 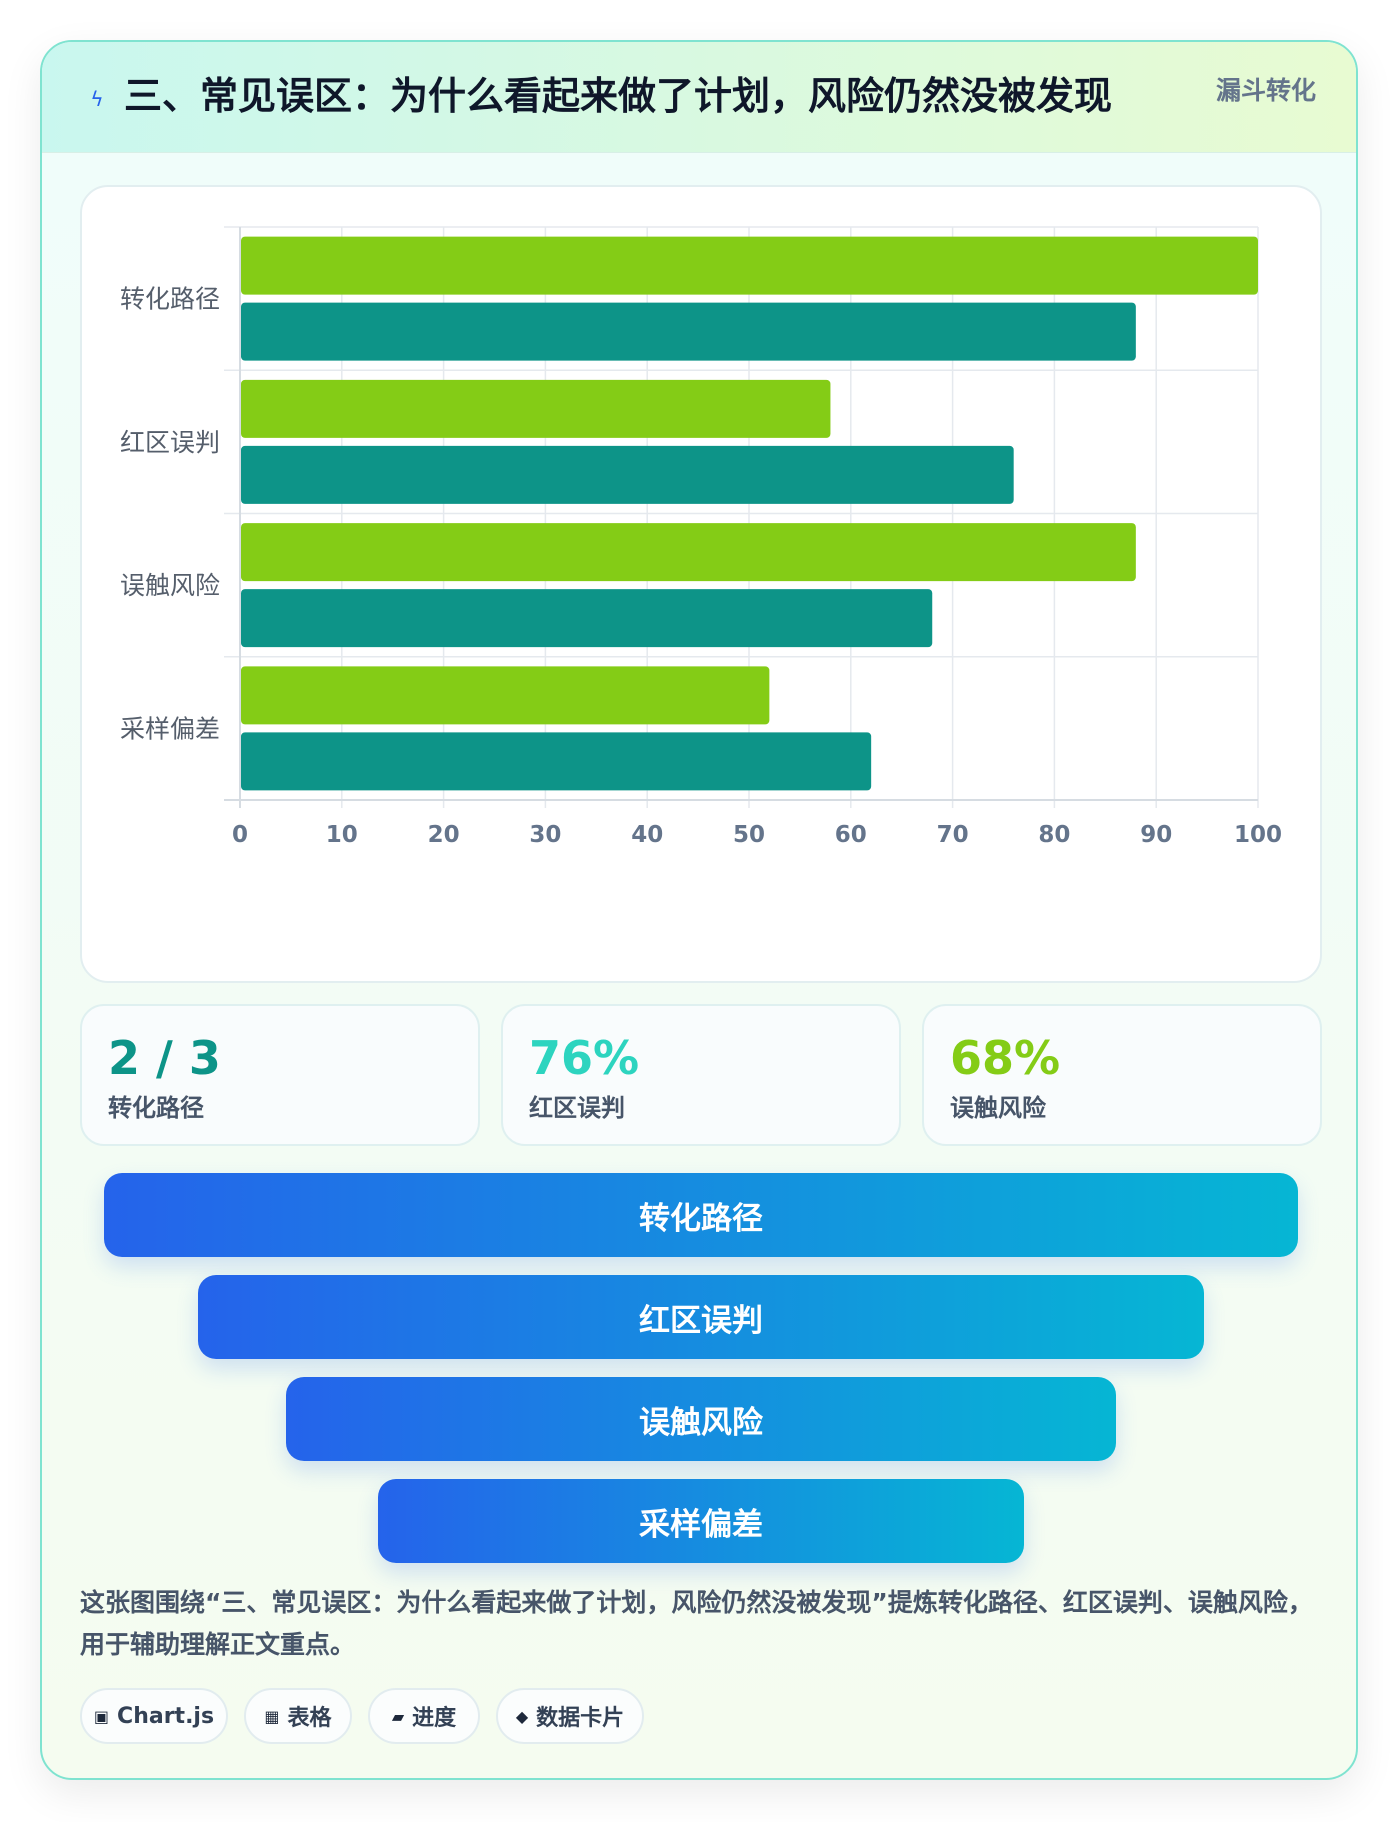 What do you see at coordinates (701, 1317) in the screenshot?
I see `funnel-stage-2: 红区误判` at bounding box center [701, 1317].